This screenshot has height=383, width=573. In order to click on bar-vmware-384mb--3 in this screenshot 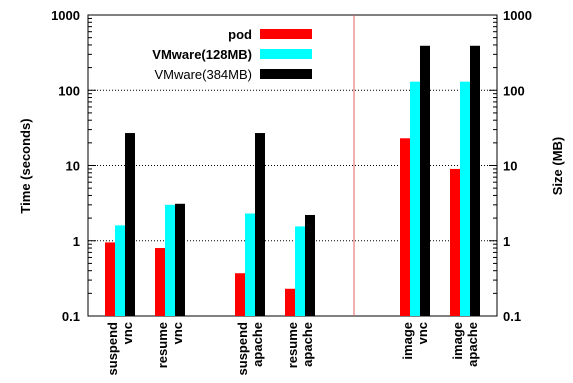, I will do `click(310, 265)`.